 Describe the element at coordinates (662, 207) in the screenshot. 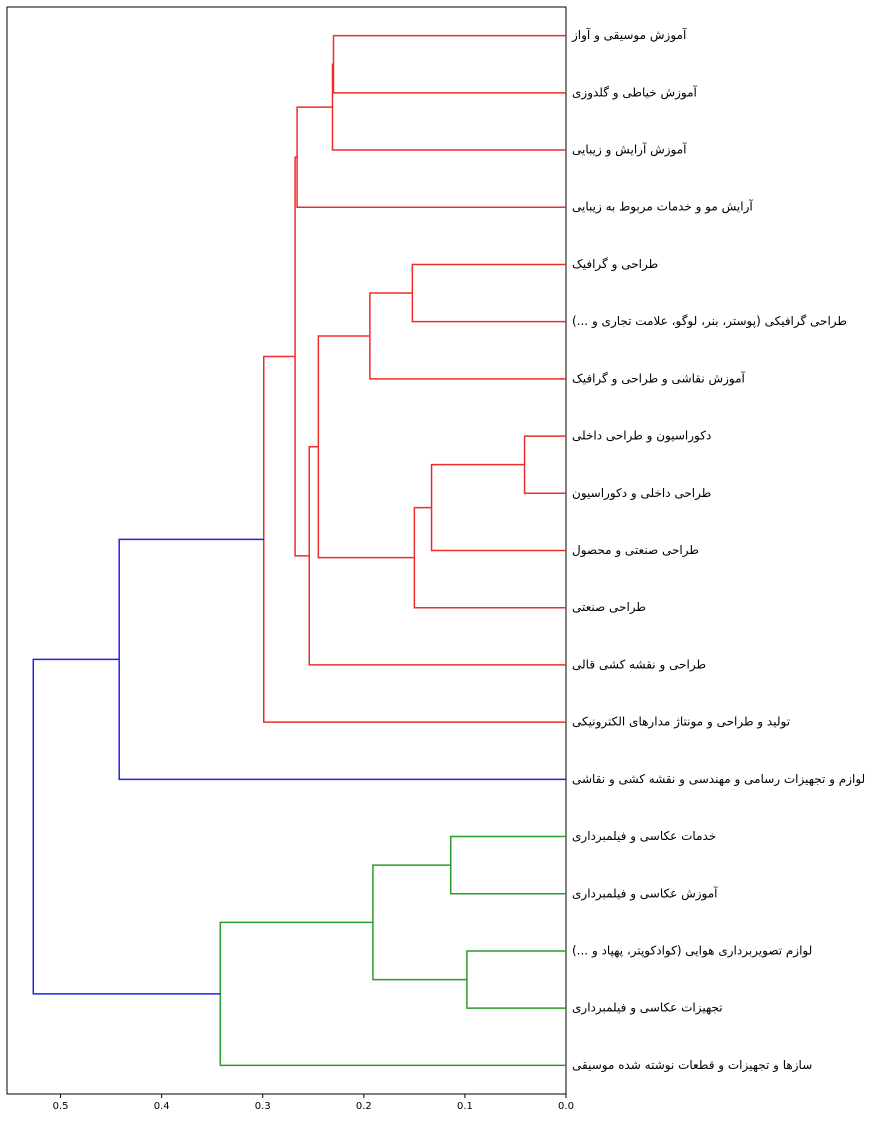

I see `leaf-label: آرایش مو و خدمات مربوط به زیبایی` at that location.